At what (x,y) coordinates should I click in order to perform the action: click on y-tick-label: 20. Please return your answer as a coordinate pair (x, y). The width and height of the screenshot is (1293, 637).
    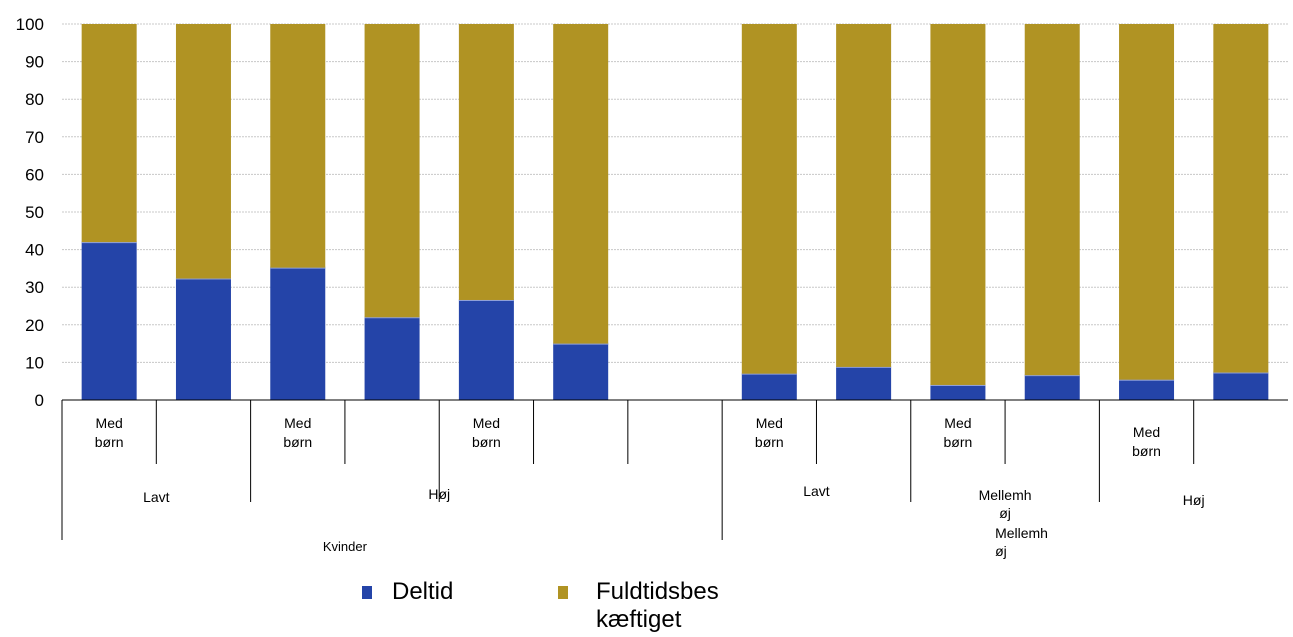
    Looking at the image, I should click on (34, 325).